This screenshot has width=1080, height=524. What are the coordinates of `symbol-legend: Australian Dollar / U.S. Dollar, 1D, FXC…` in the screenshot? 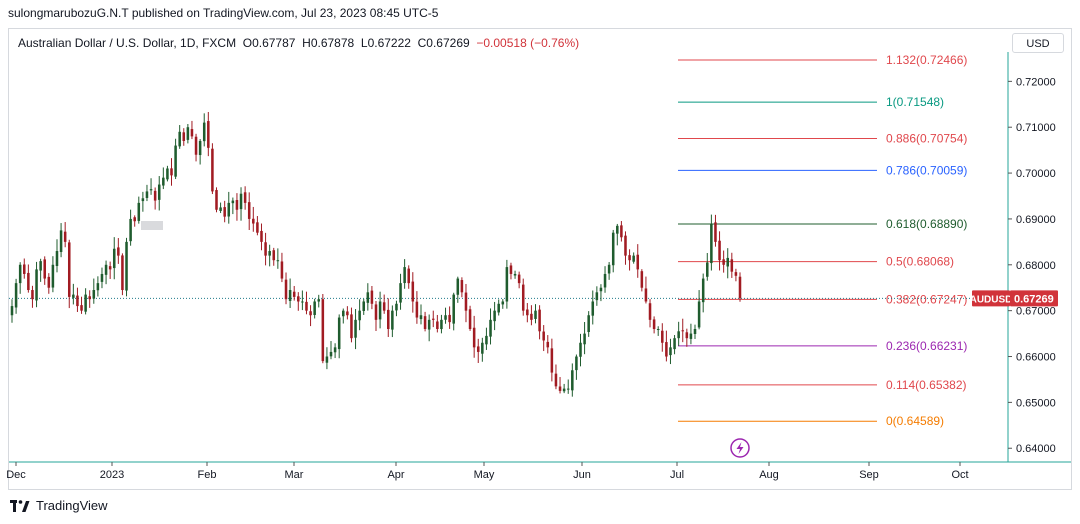 It's located at (298, 43).